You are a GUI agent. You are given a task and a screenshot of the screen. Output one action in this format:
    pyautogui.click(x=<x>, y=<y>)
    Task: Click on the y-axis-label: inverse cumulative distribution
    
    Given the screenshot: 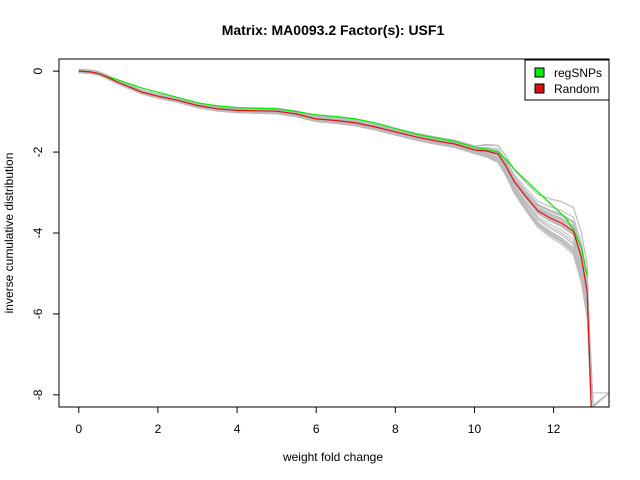 What is the action you would take?
    pyautogui.click(x=9, y=233)
    